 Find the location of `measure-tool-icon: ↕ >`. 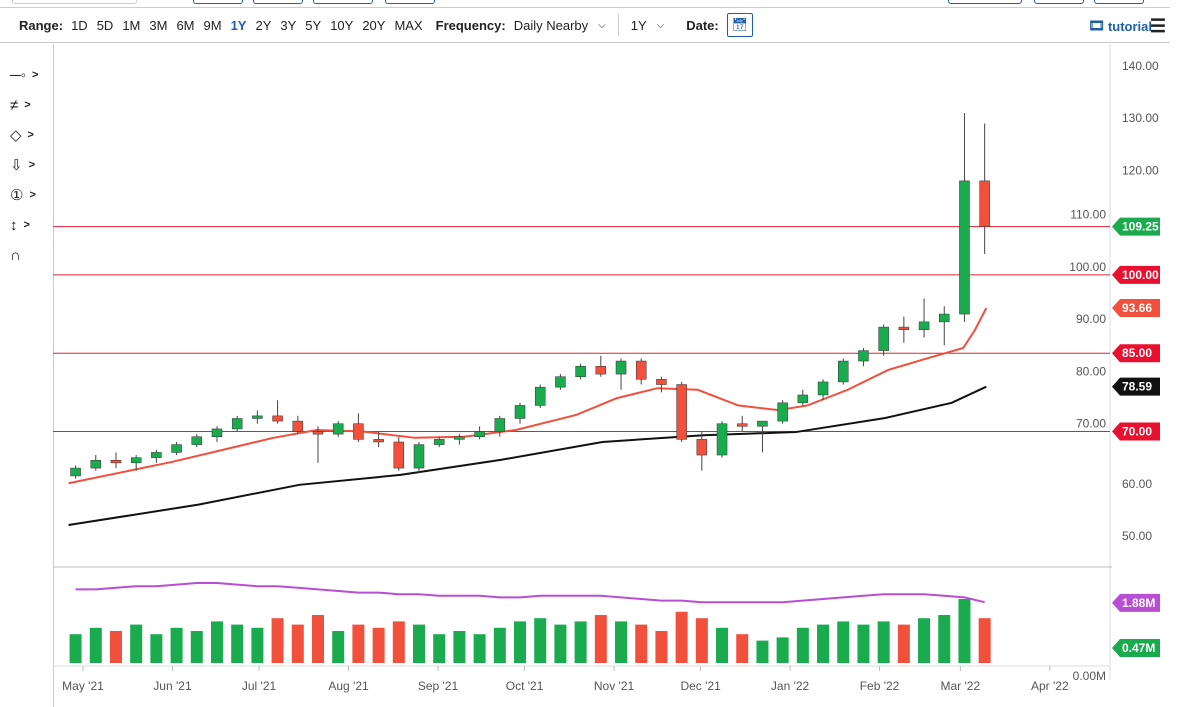

measure-tool-icon: ↕ > is located at coordinates (20, 225).